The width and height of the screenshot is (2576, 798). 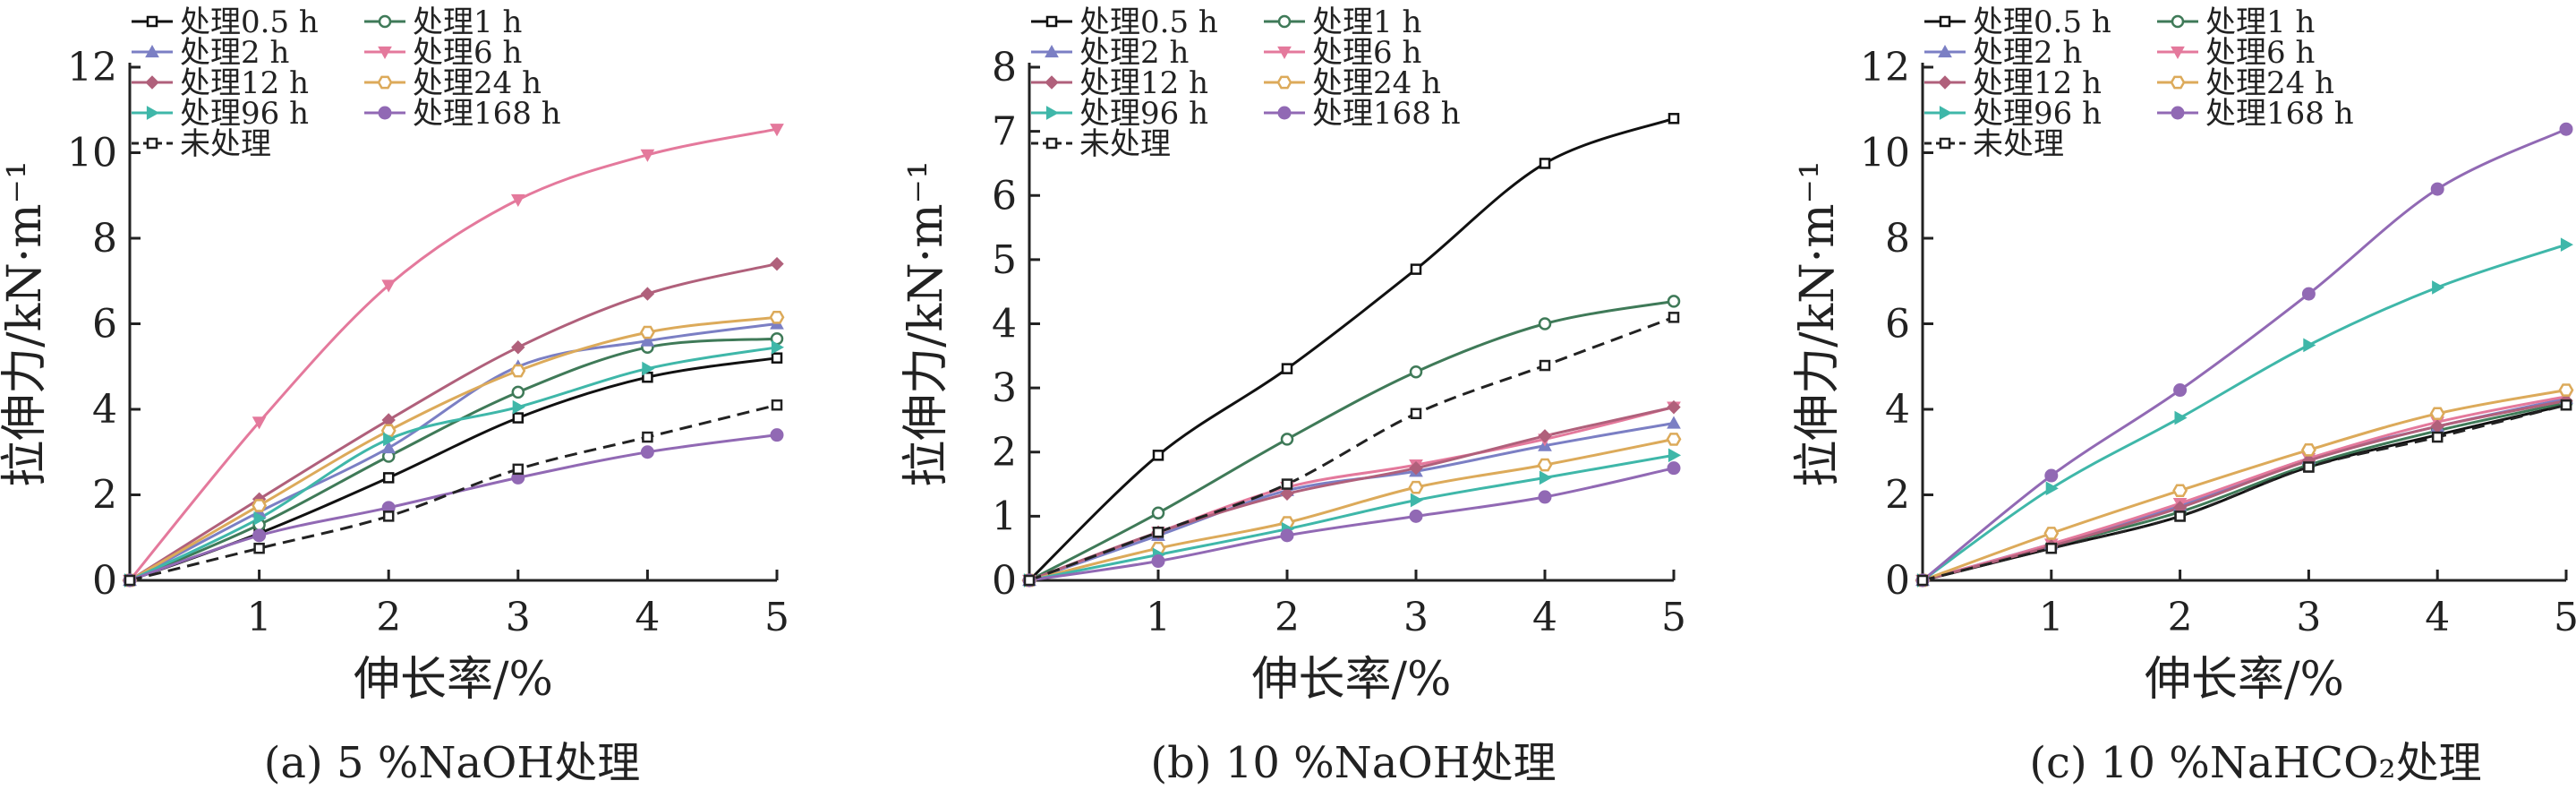 What do you see at coordinates (1416, 618) in the screenshot?
I see `x-tick-label: 3` at bounding box center [1416, 618].